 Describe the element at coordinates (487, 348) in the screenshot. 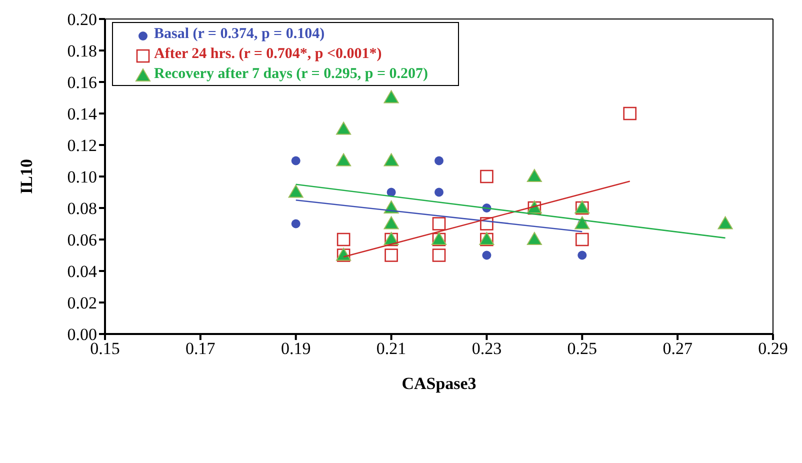

I see `x-tick-label: 0.23` at that location.